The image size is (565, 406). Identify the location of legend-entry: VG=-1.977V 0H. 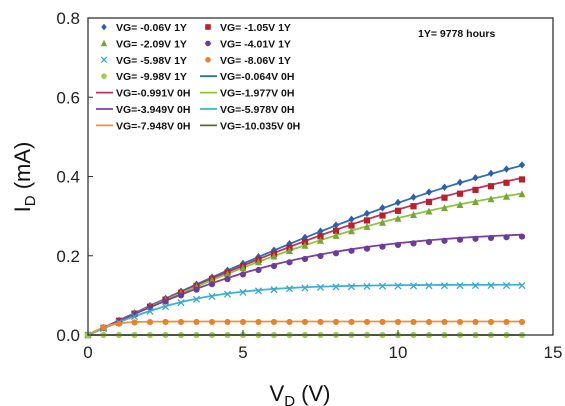
(247, 94).